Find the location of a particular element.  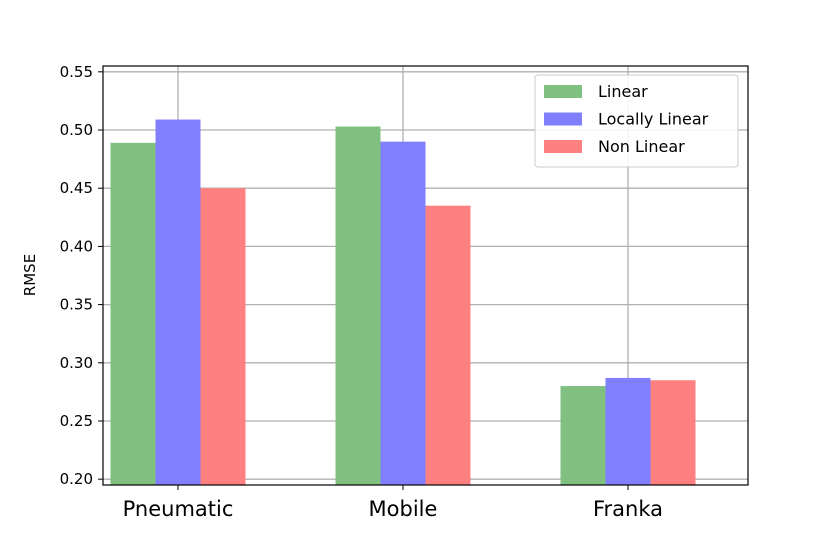

y-tick-label: 0.40 is located at coordinates (76, 246).